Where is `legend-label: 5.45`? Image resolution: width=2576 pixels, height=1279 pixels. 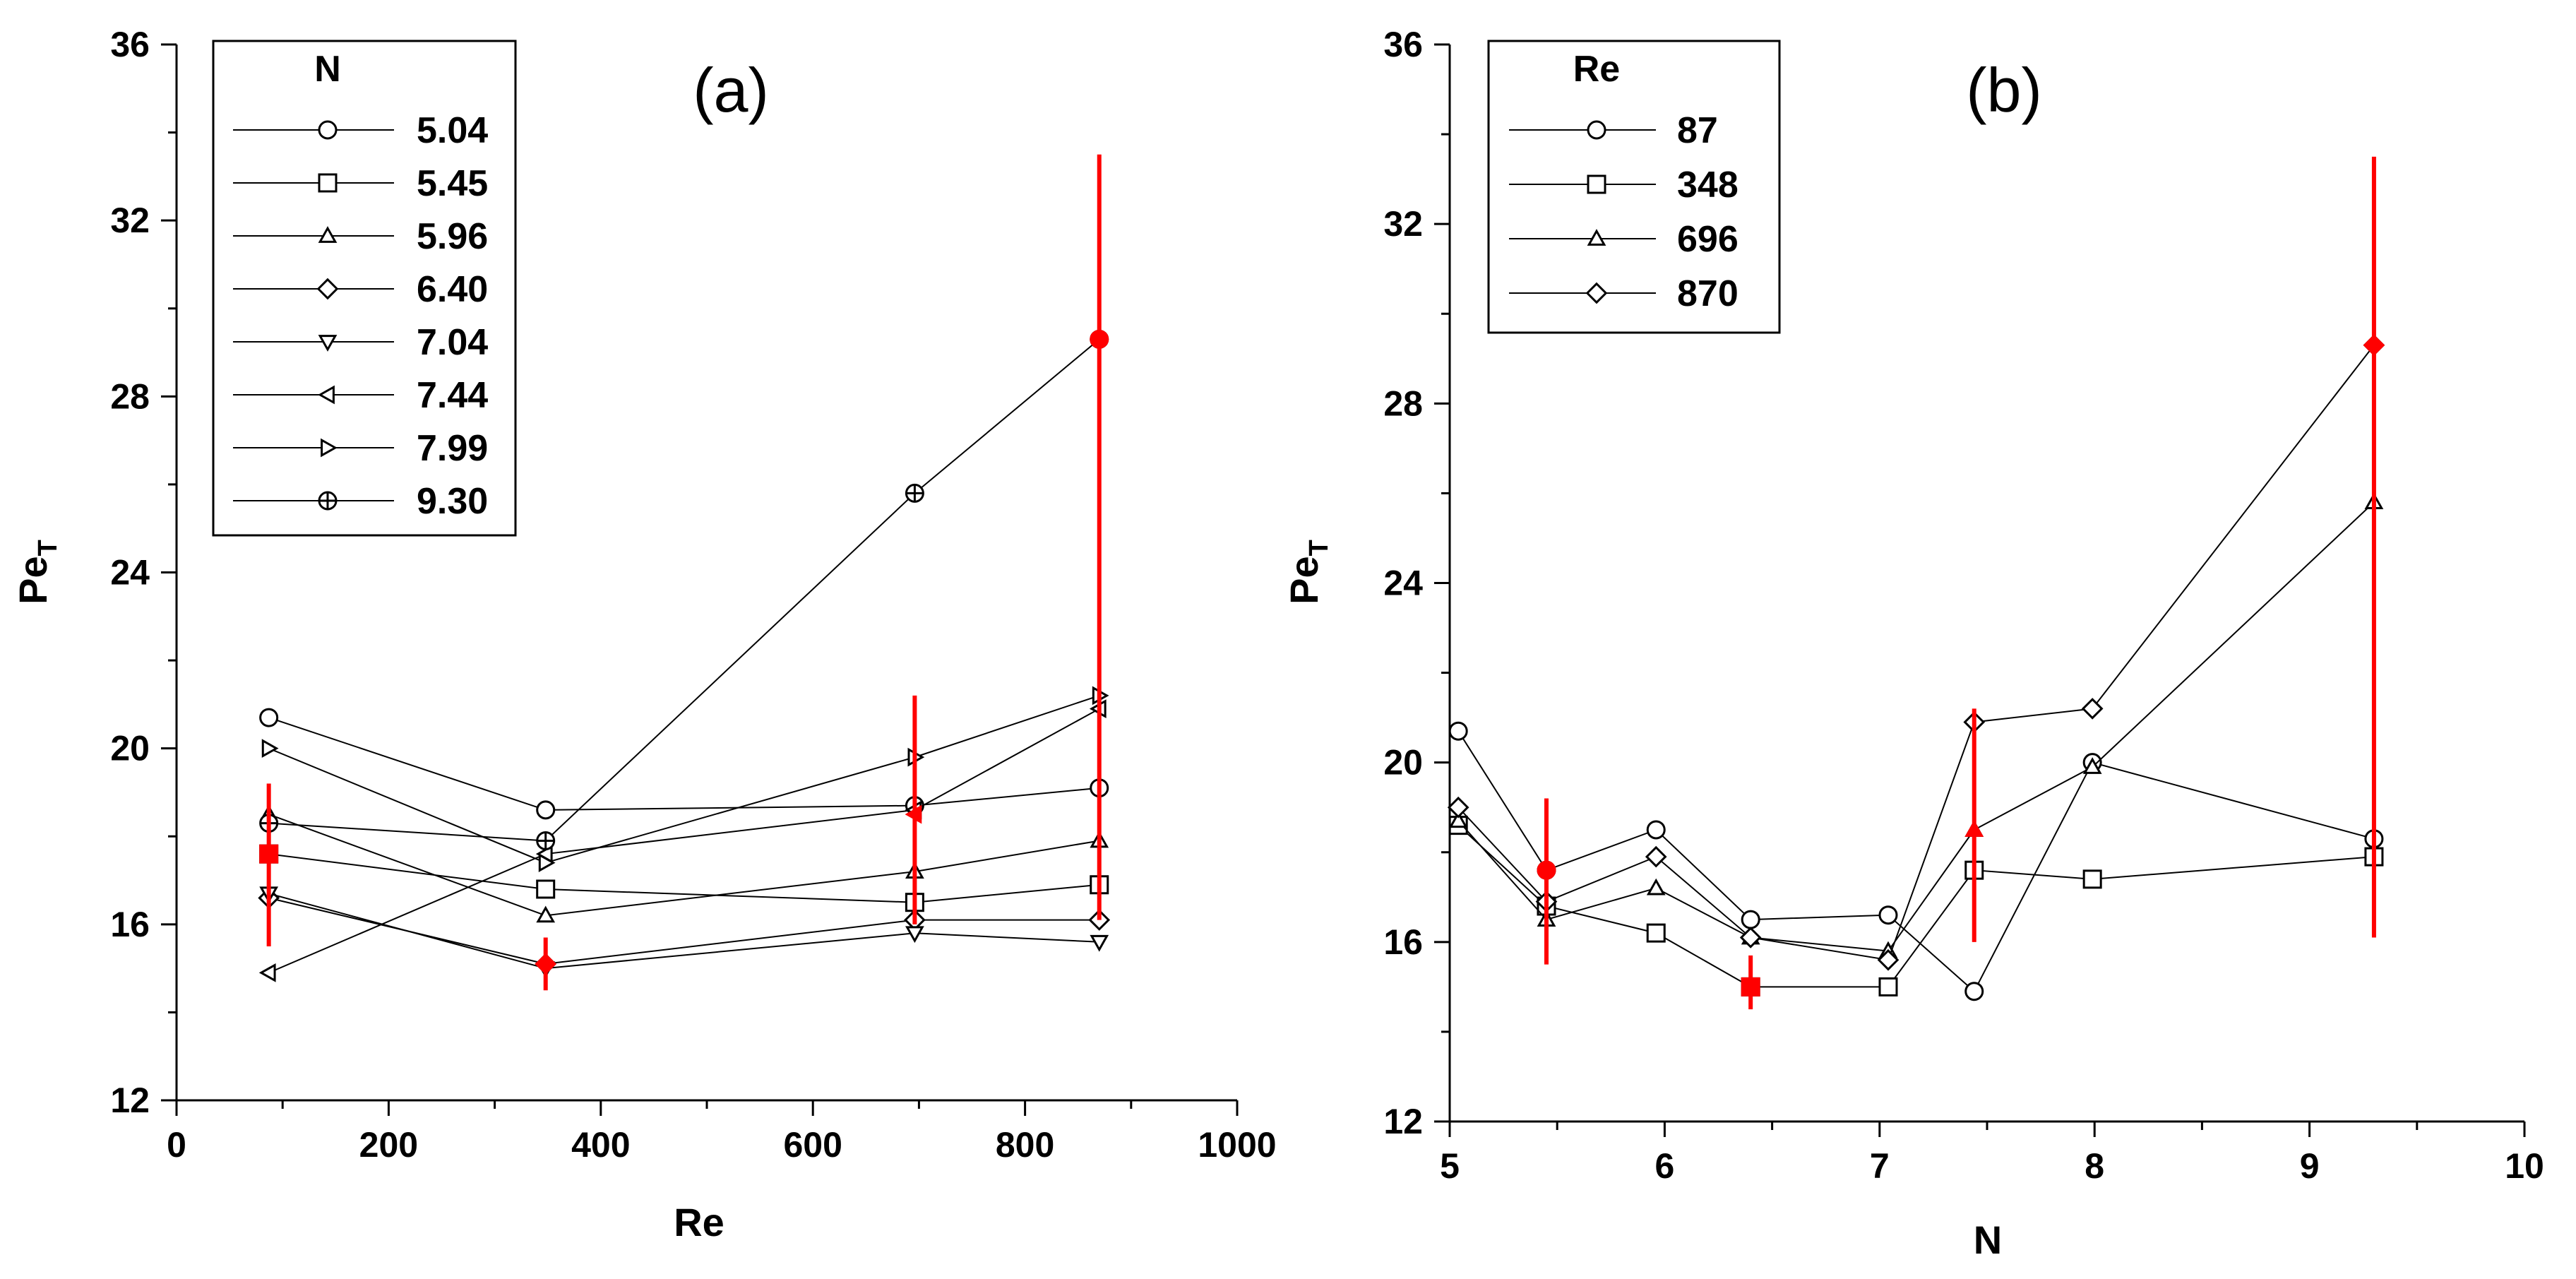 legend-label: 5.45 is located at coordinates (452, 183).